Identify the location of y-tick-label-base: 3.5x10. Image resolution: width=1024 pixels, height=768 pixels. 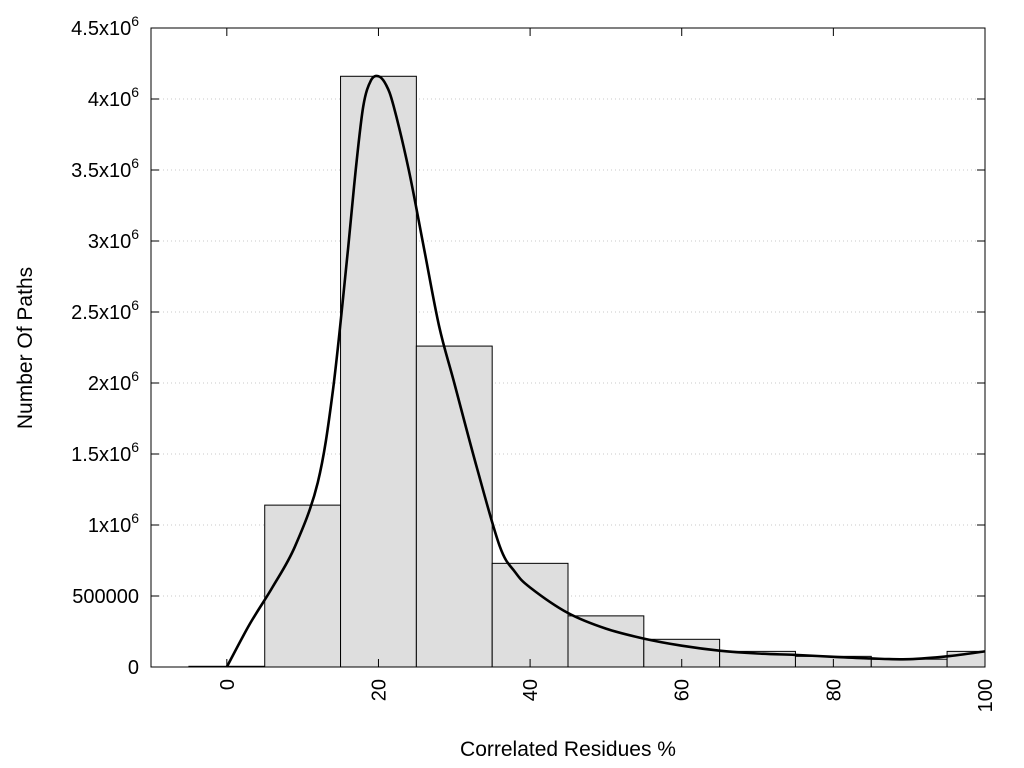
(101, 171).